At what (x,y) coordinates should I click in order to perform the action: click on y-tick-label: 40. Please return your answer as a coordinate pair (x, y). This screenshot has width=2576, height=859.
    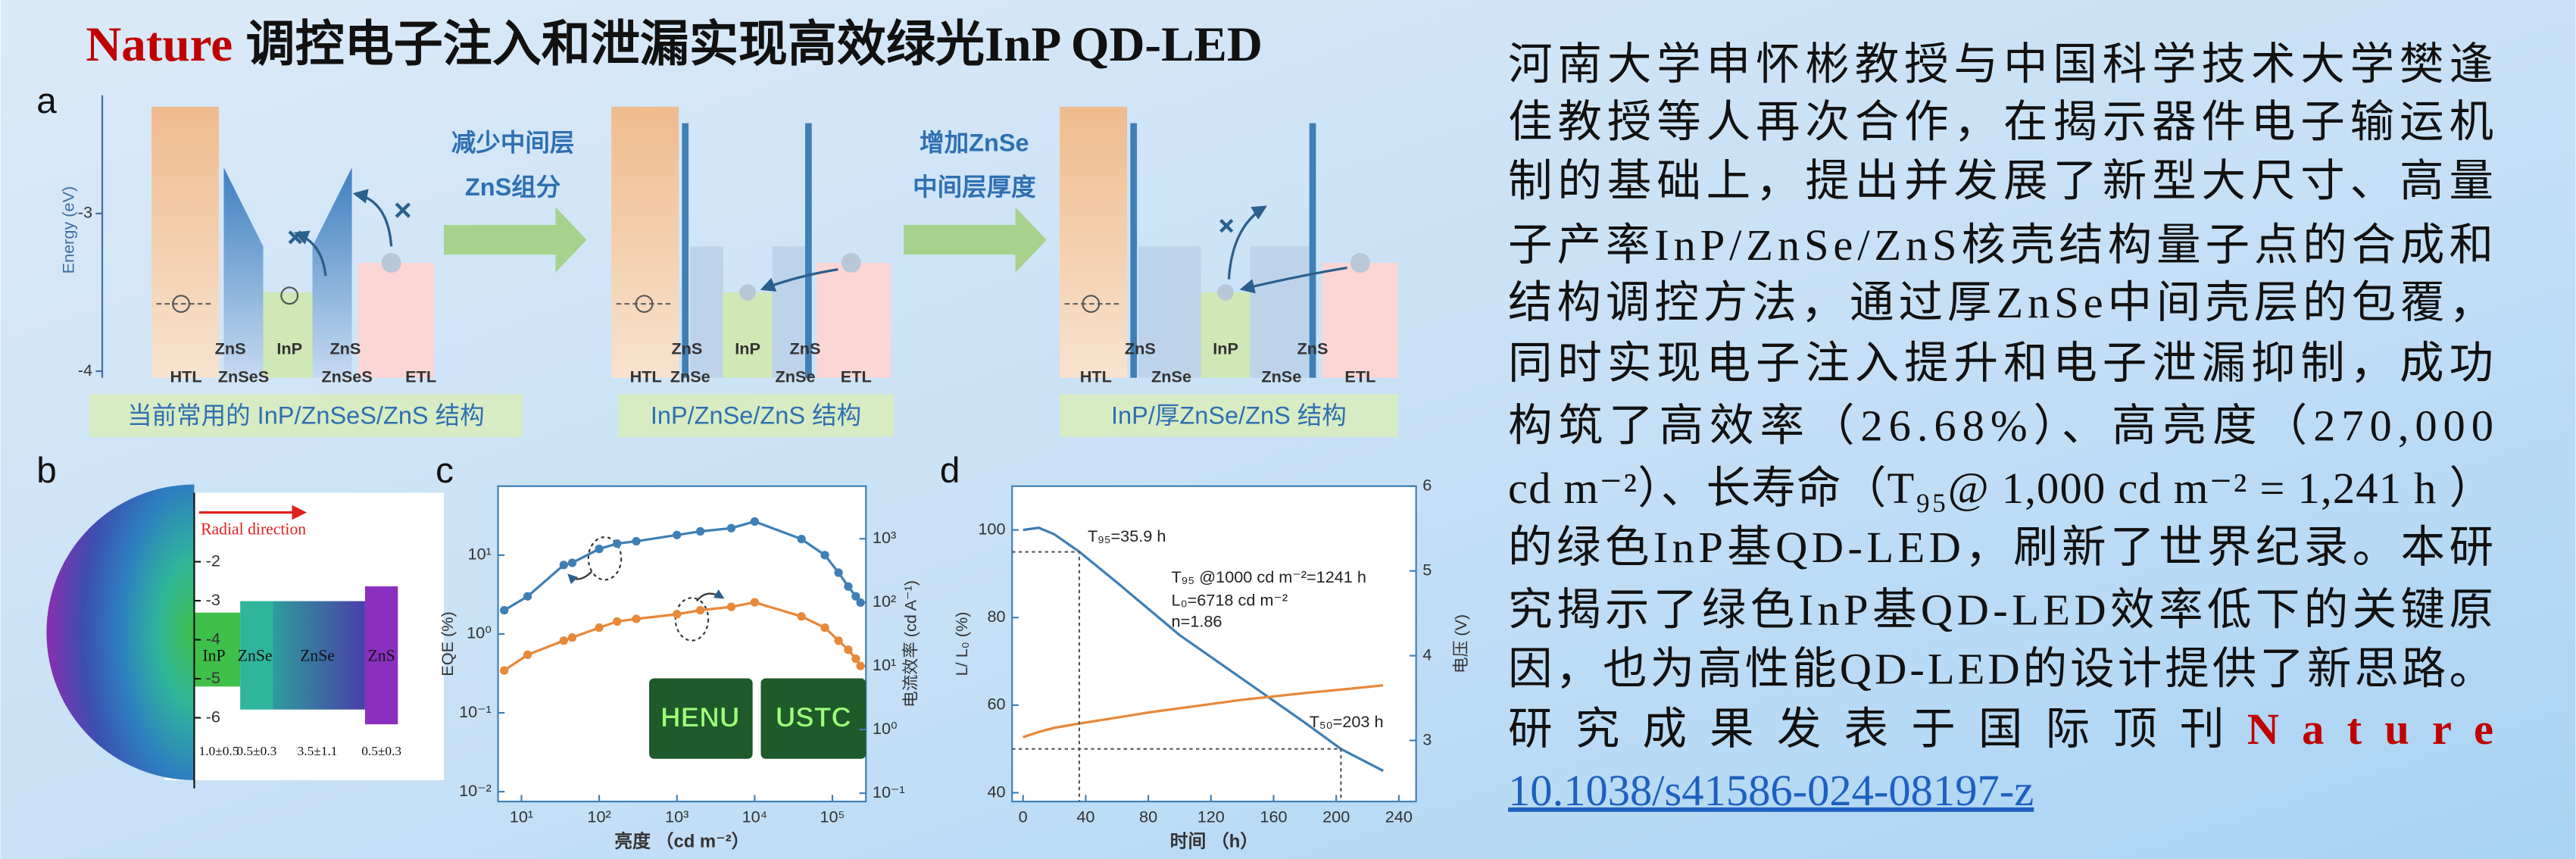
    Looking at the image, I should click on (996, 791).